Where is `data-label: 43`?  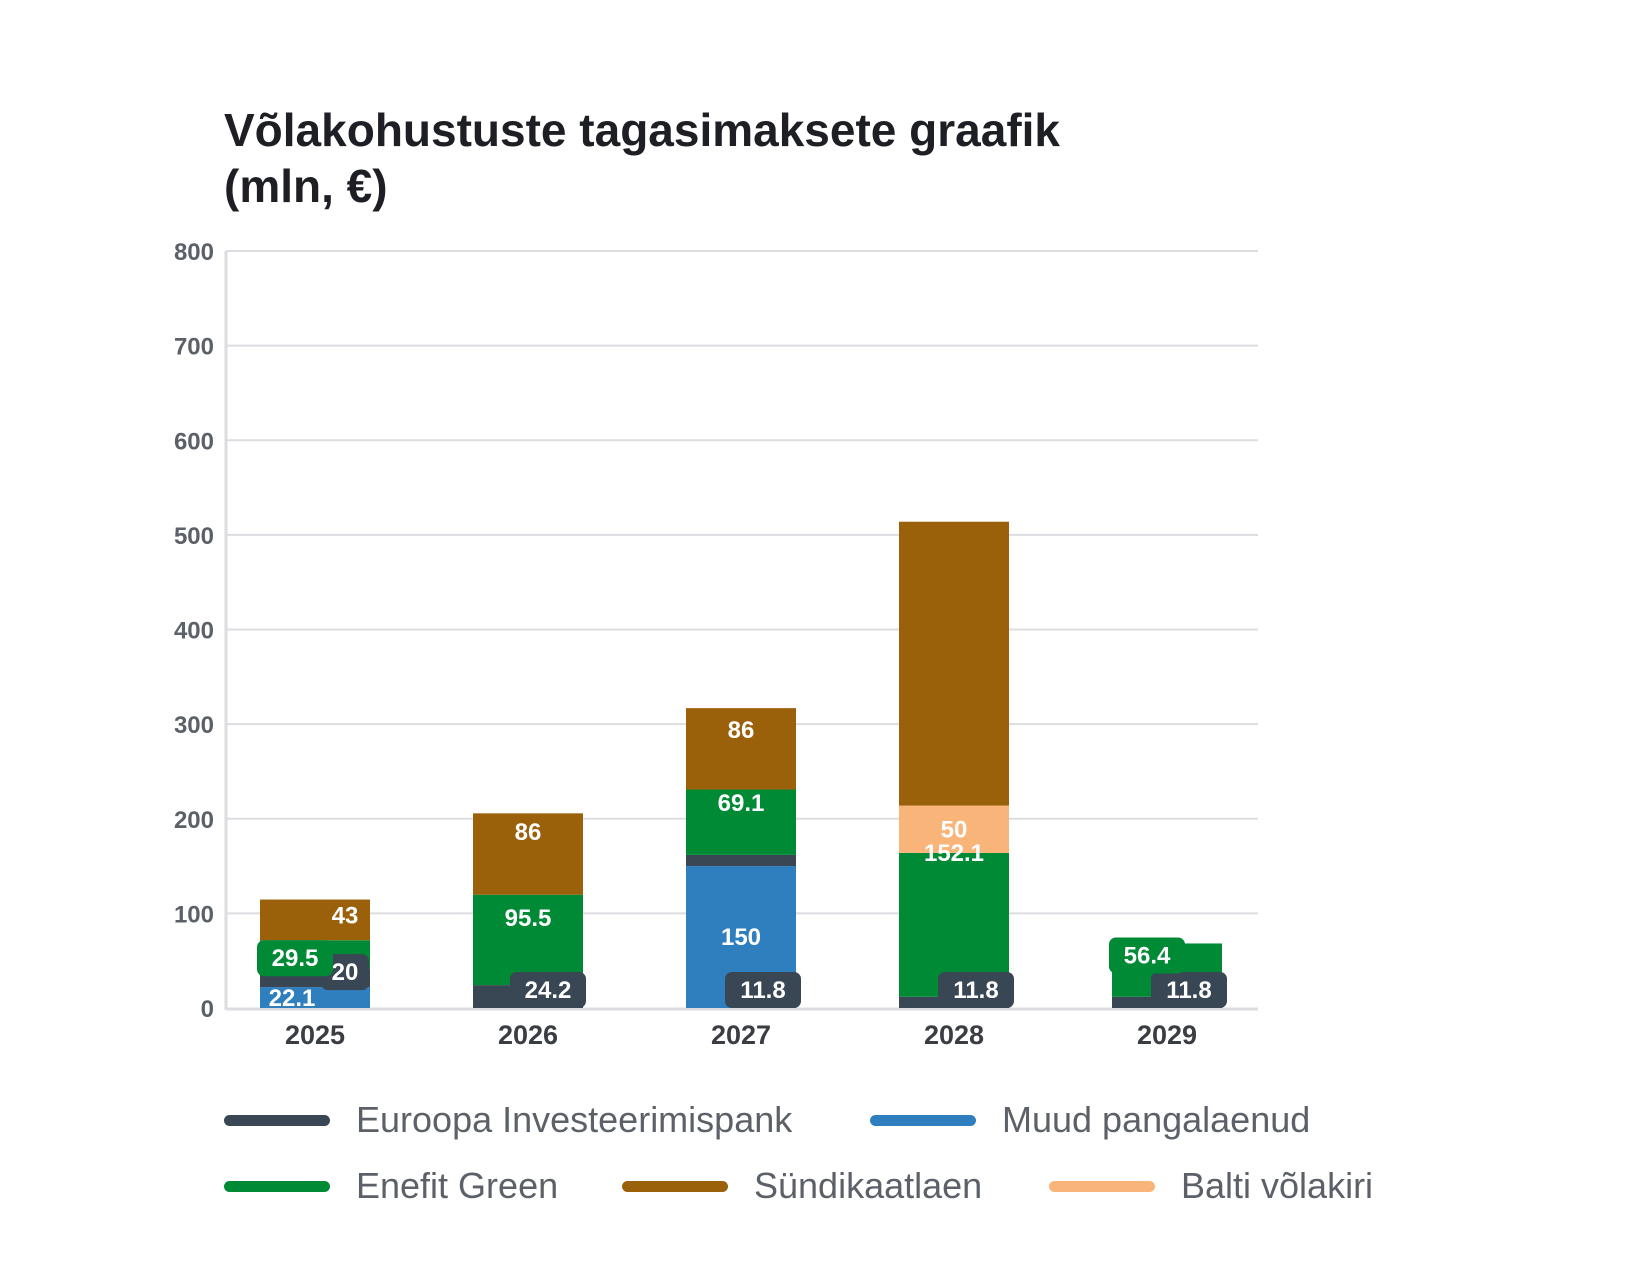
data-label: 43 is located at coordinates (345, 916).